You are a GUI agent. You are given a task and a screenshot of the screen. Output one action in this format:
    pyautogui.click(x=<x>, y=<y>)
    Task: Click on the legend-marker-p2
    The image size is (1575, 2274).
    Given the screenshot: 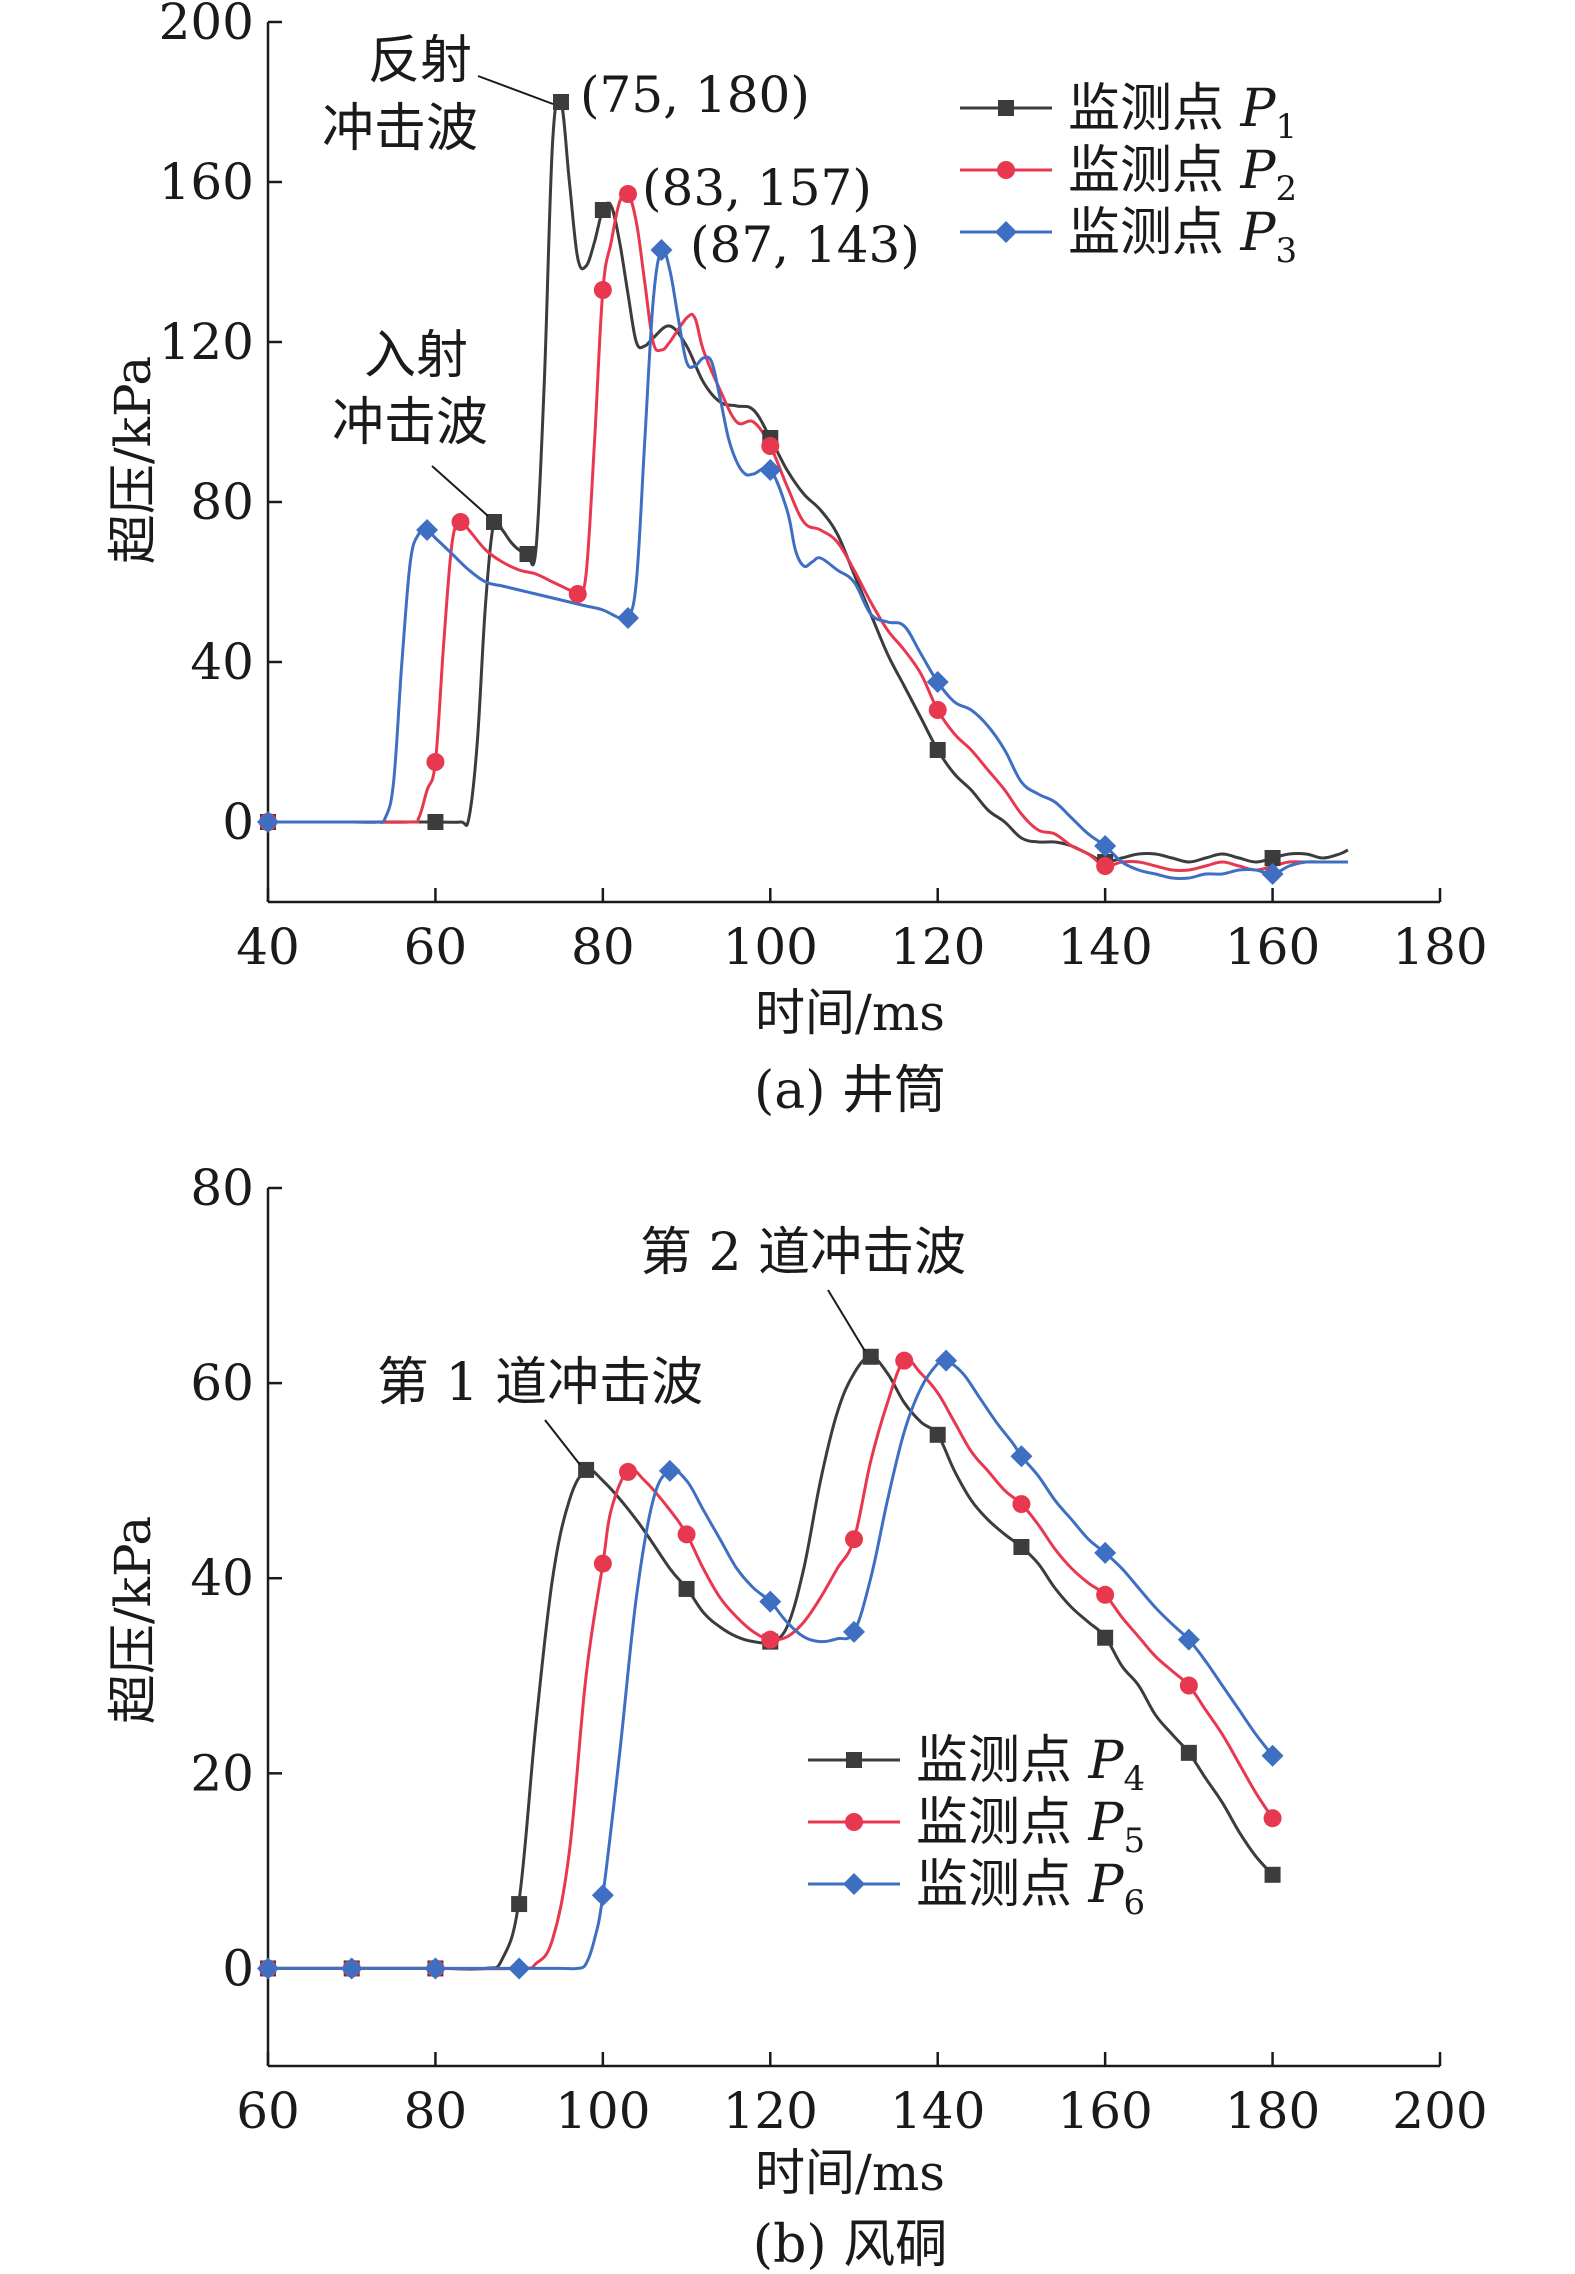 What is the action you would take?
    pyautogui.click(x=1006, y=170)
    